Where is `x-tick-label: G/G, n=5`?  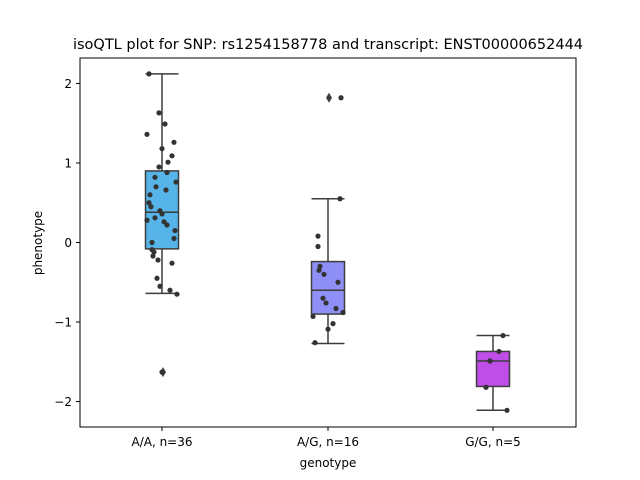
x-tick-label: G/G, n=5 is located at coordinates (493, 442).